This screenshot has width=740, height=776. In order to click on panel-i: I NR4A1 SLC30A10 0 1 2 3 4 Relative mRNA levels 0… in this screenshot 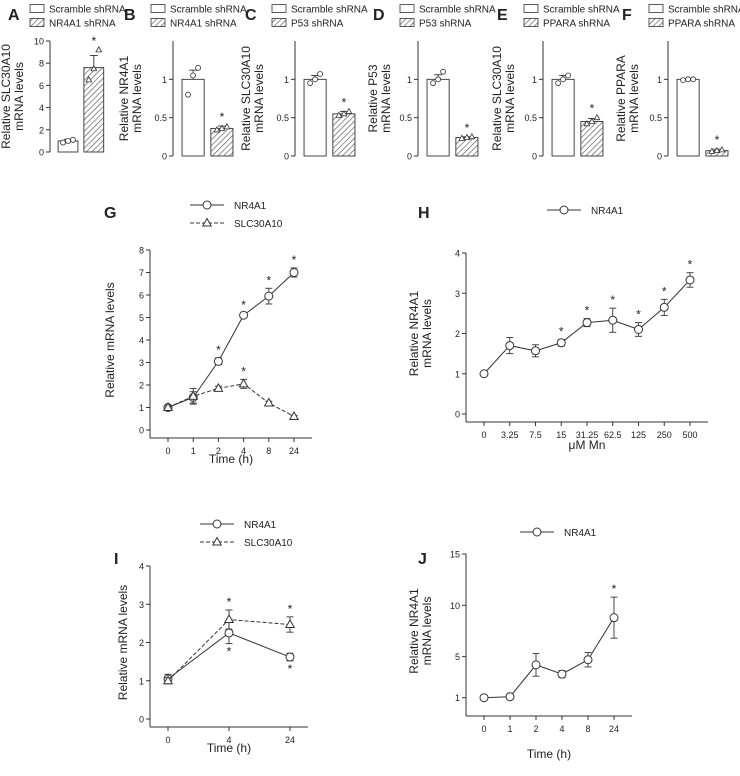, I will do `click(211, 637)`.